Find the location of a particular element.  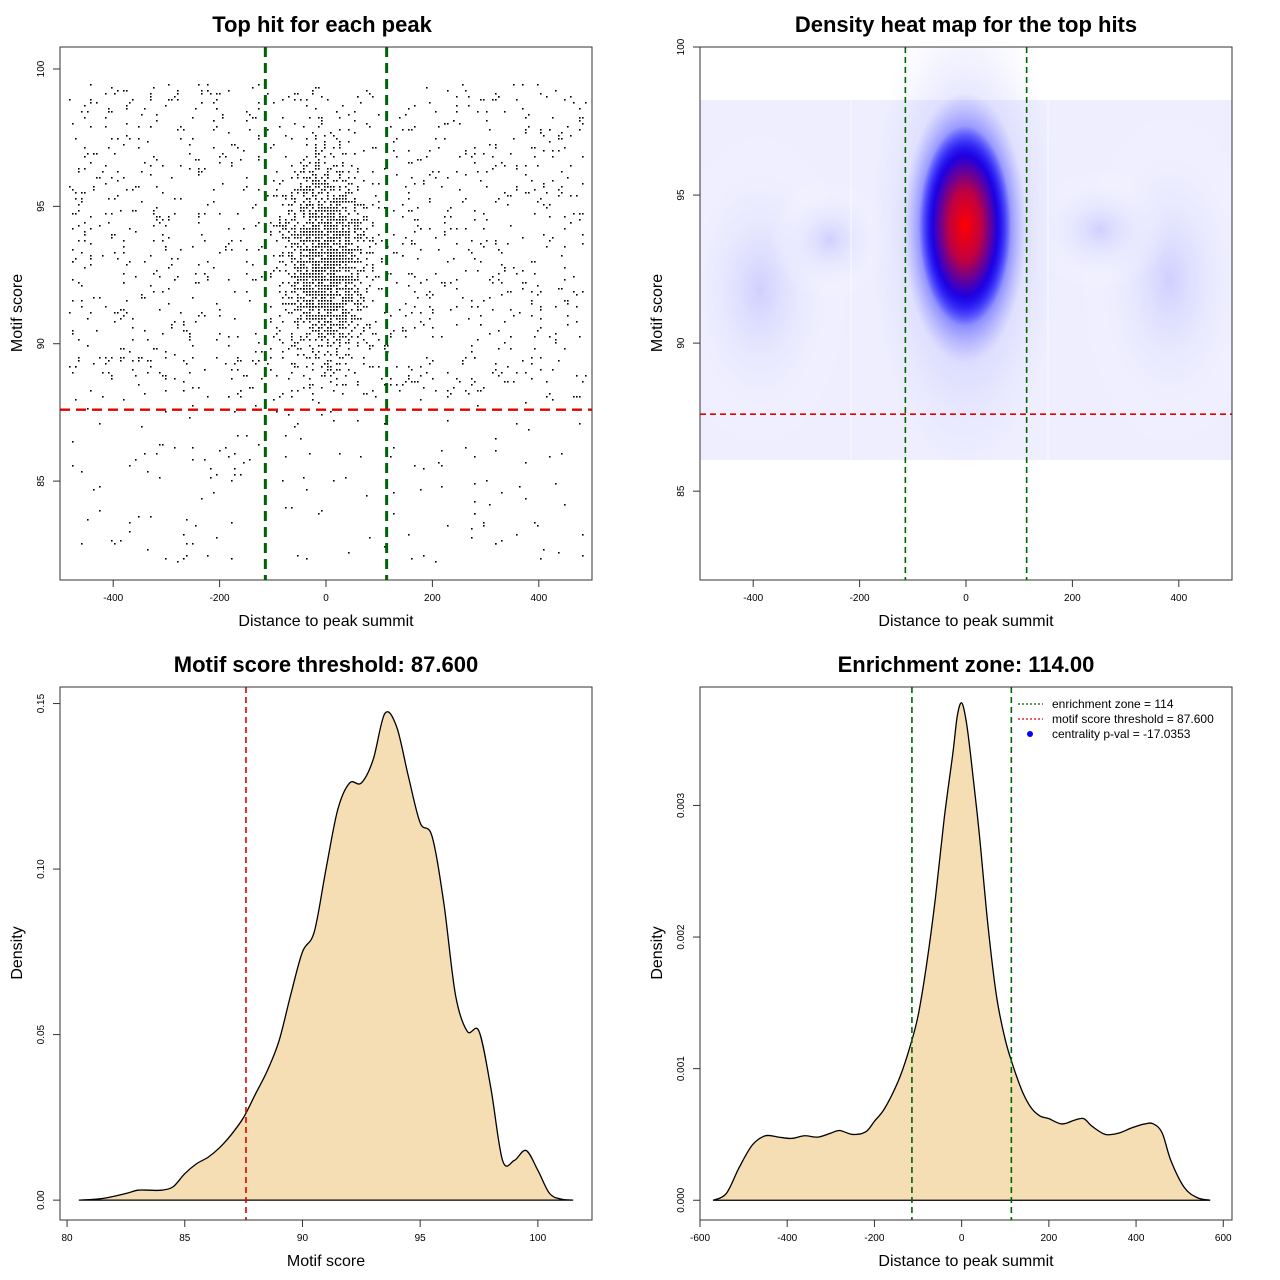

chart-title: Density heat map for the top hits is located at coordinates (966, 24).